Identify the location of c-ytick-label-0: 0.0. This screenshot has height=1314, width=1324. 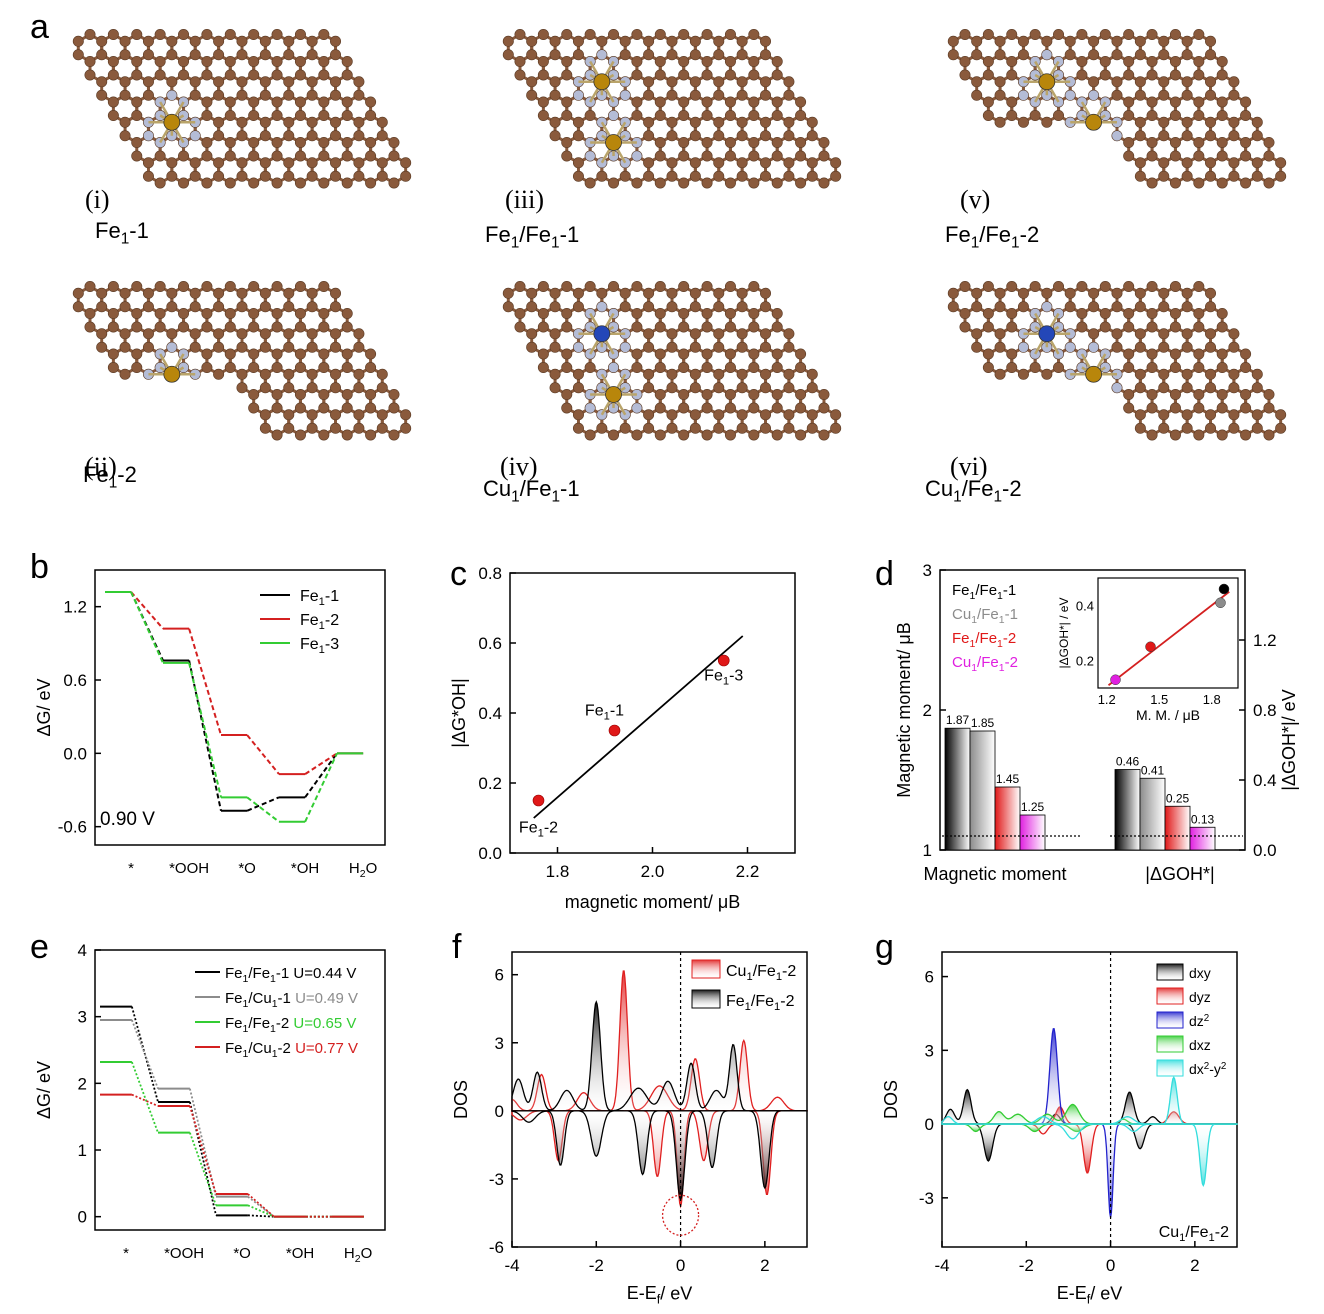
(490, 853).